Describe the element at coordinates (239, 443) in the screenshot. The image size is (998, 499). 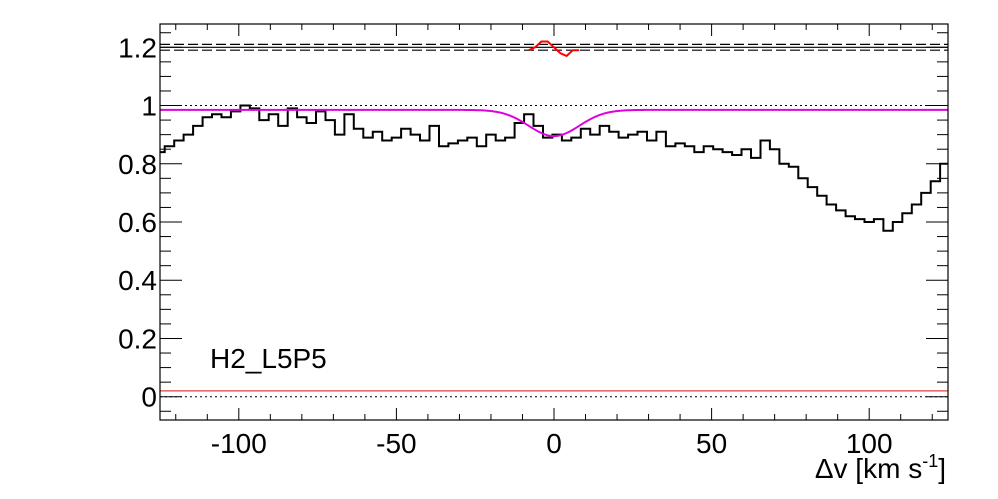
I see `x-tick-label: -100` at that location.